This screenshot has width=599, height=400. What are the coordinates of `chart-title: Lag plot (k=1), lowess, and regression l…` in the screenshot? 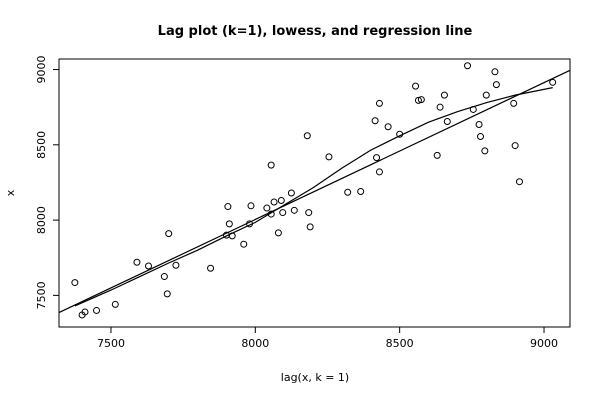 It's located at (315, 31).